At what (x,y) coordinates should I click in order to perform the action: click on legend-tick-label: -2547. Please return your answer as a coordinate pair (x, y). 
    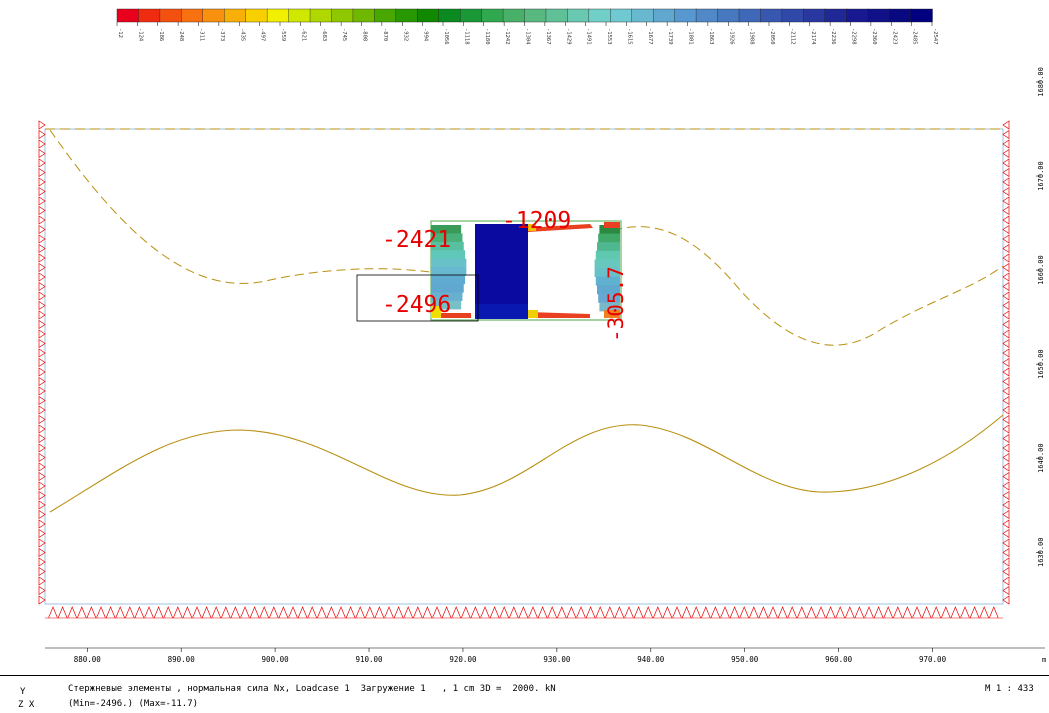
    Looking at the image, I should click on (935, 36).